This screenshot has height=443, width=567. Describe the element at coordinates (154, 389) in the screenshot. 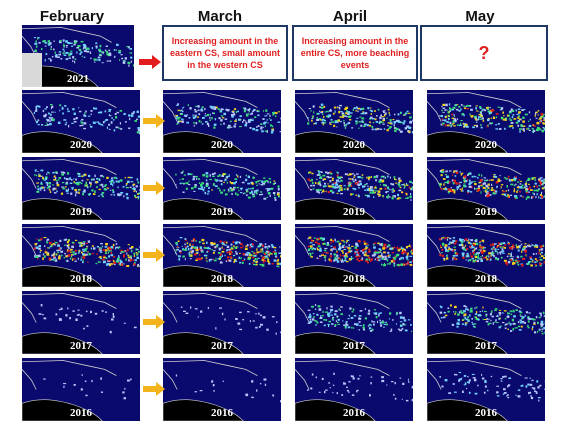

I see `orange-arrow-icon` at that location.